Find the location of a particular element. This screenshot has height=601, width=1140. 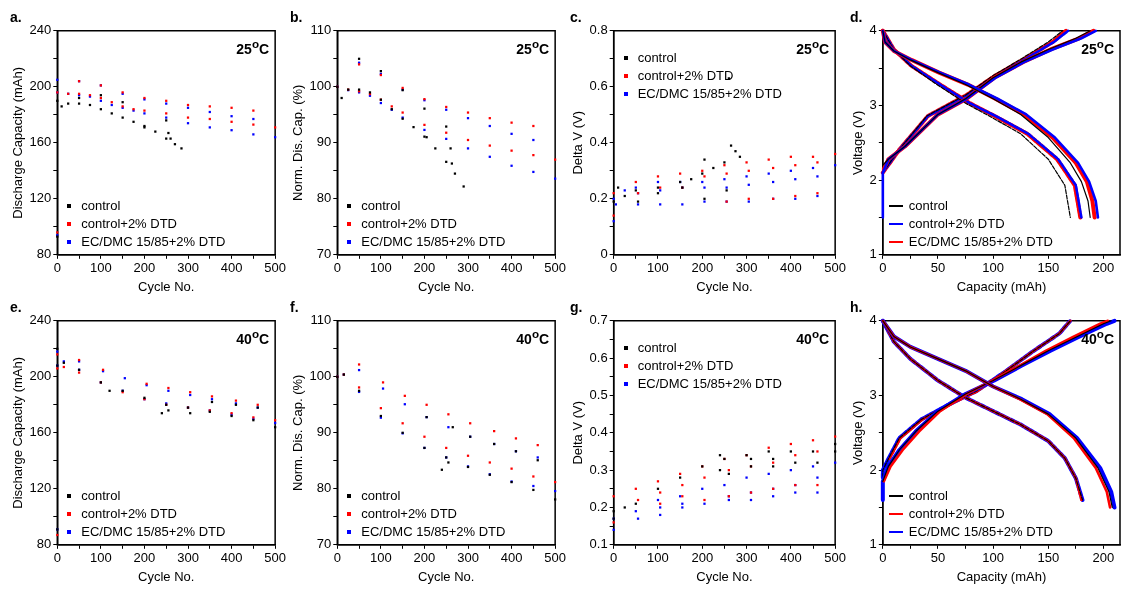

y-tick-label: 0.8 is located at coordinates (598, 30).